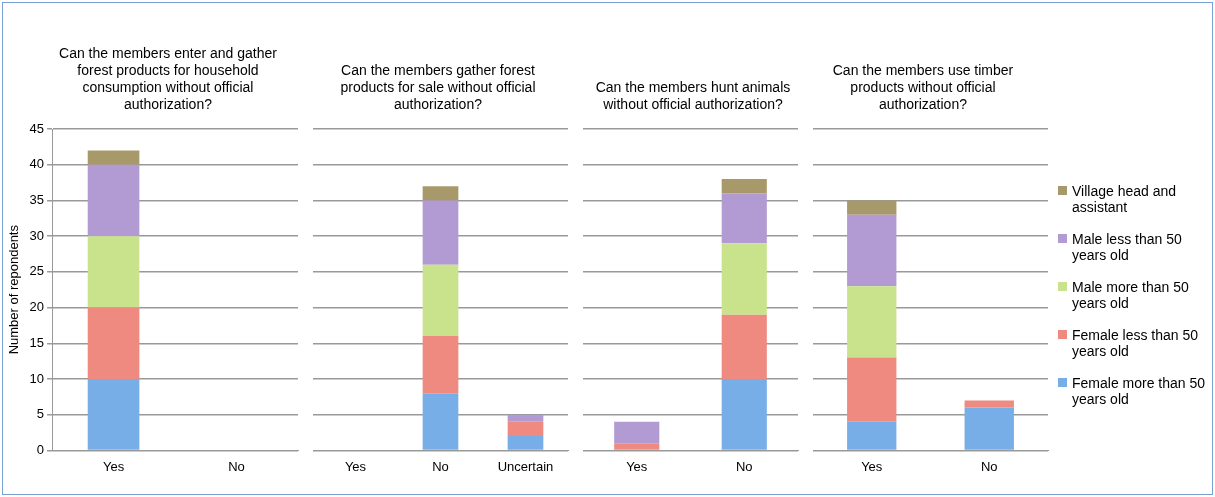 The image size is (1215, 497). I want to click on y-tick-label: 40, so click(37, 164).